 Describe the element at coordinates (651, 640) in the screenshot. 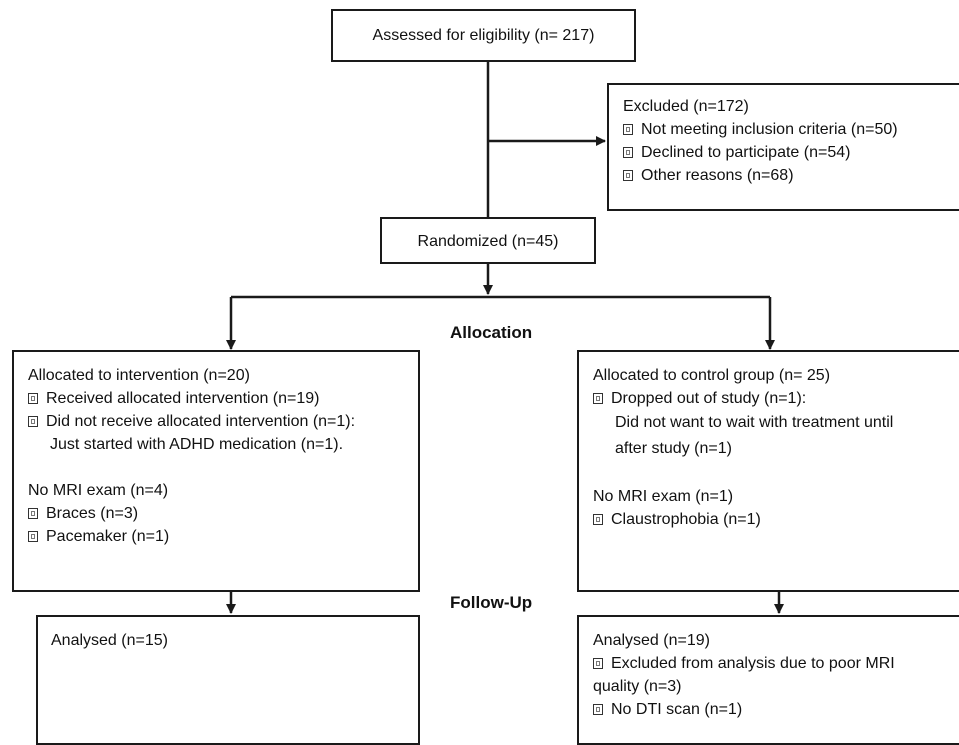

I see `analysed-control-title: Analysed (n=19)` at that location.